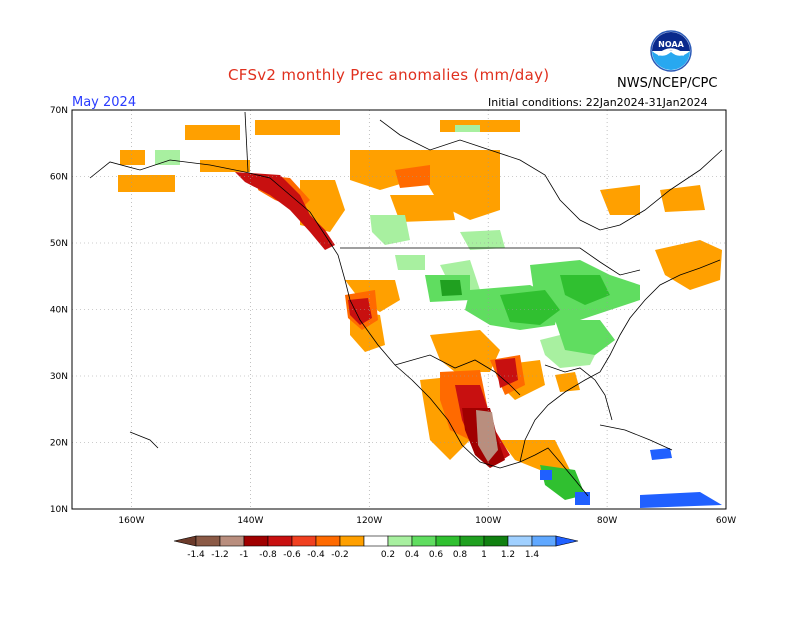 The width and height of the screenshot is (800, 618). What do you see at coordinates (484, 555) in the screenshot?
I see `colorbar-label: 1` at bounding box center [484, 555].